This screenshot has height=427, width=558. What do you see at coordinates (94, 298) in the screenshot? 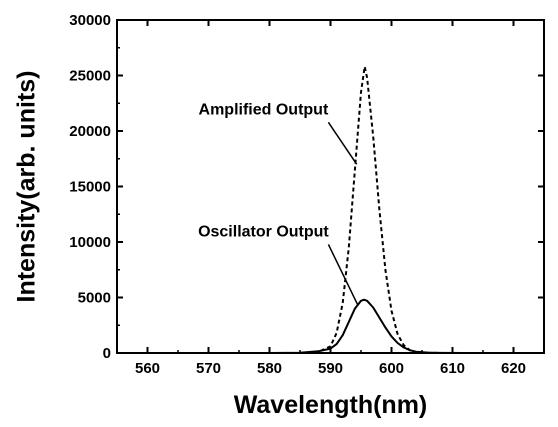
I see `y-tick-label: 5000` at bounding box center [94, 298].